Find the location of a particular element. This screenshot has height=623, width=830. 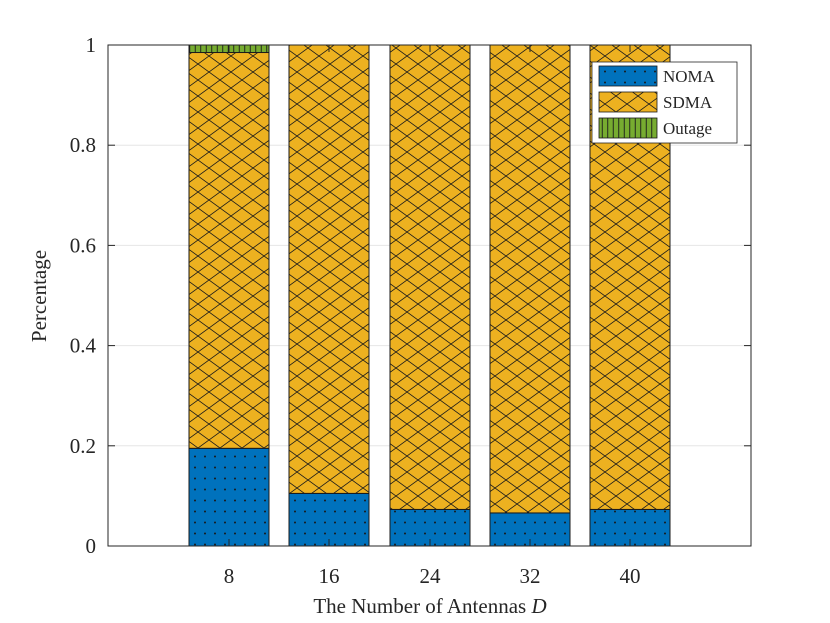

x-axis-label: The Number of Antennas D is located at coordinates (429, 606).